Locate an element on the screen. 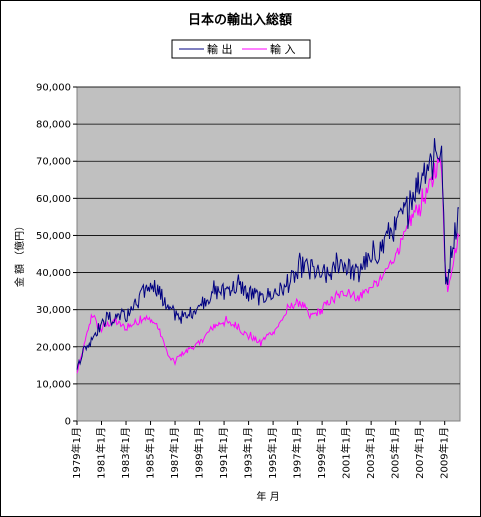 This screenshot has height=517, width=481. x-tick-label: 1983年1月 is located at coordinates (125, 453).